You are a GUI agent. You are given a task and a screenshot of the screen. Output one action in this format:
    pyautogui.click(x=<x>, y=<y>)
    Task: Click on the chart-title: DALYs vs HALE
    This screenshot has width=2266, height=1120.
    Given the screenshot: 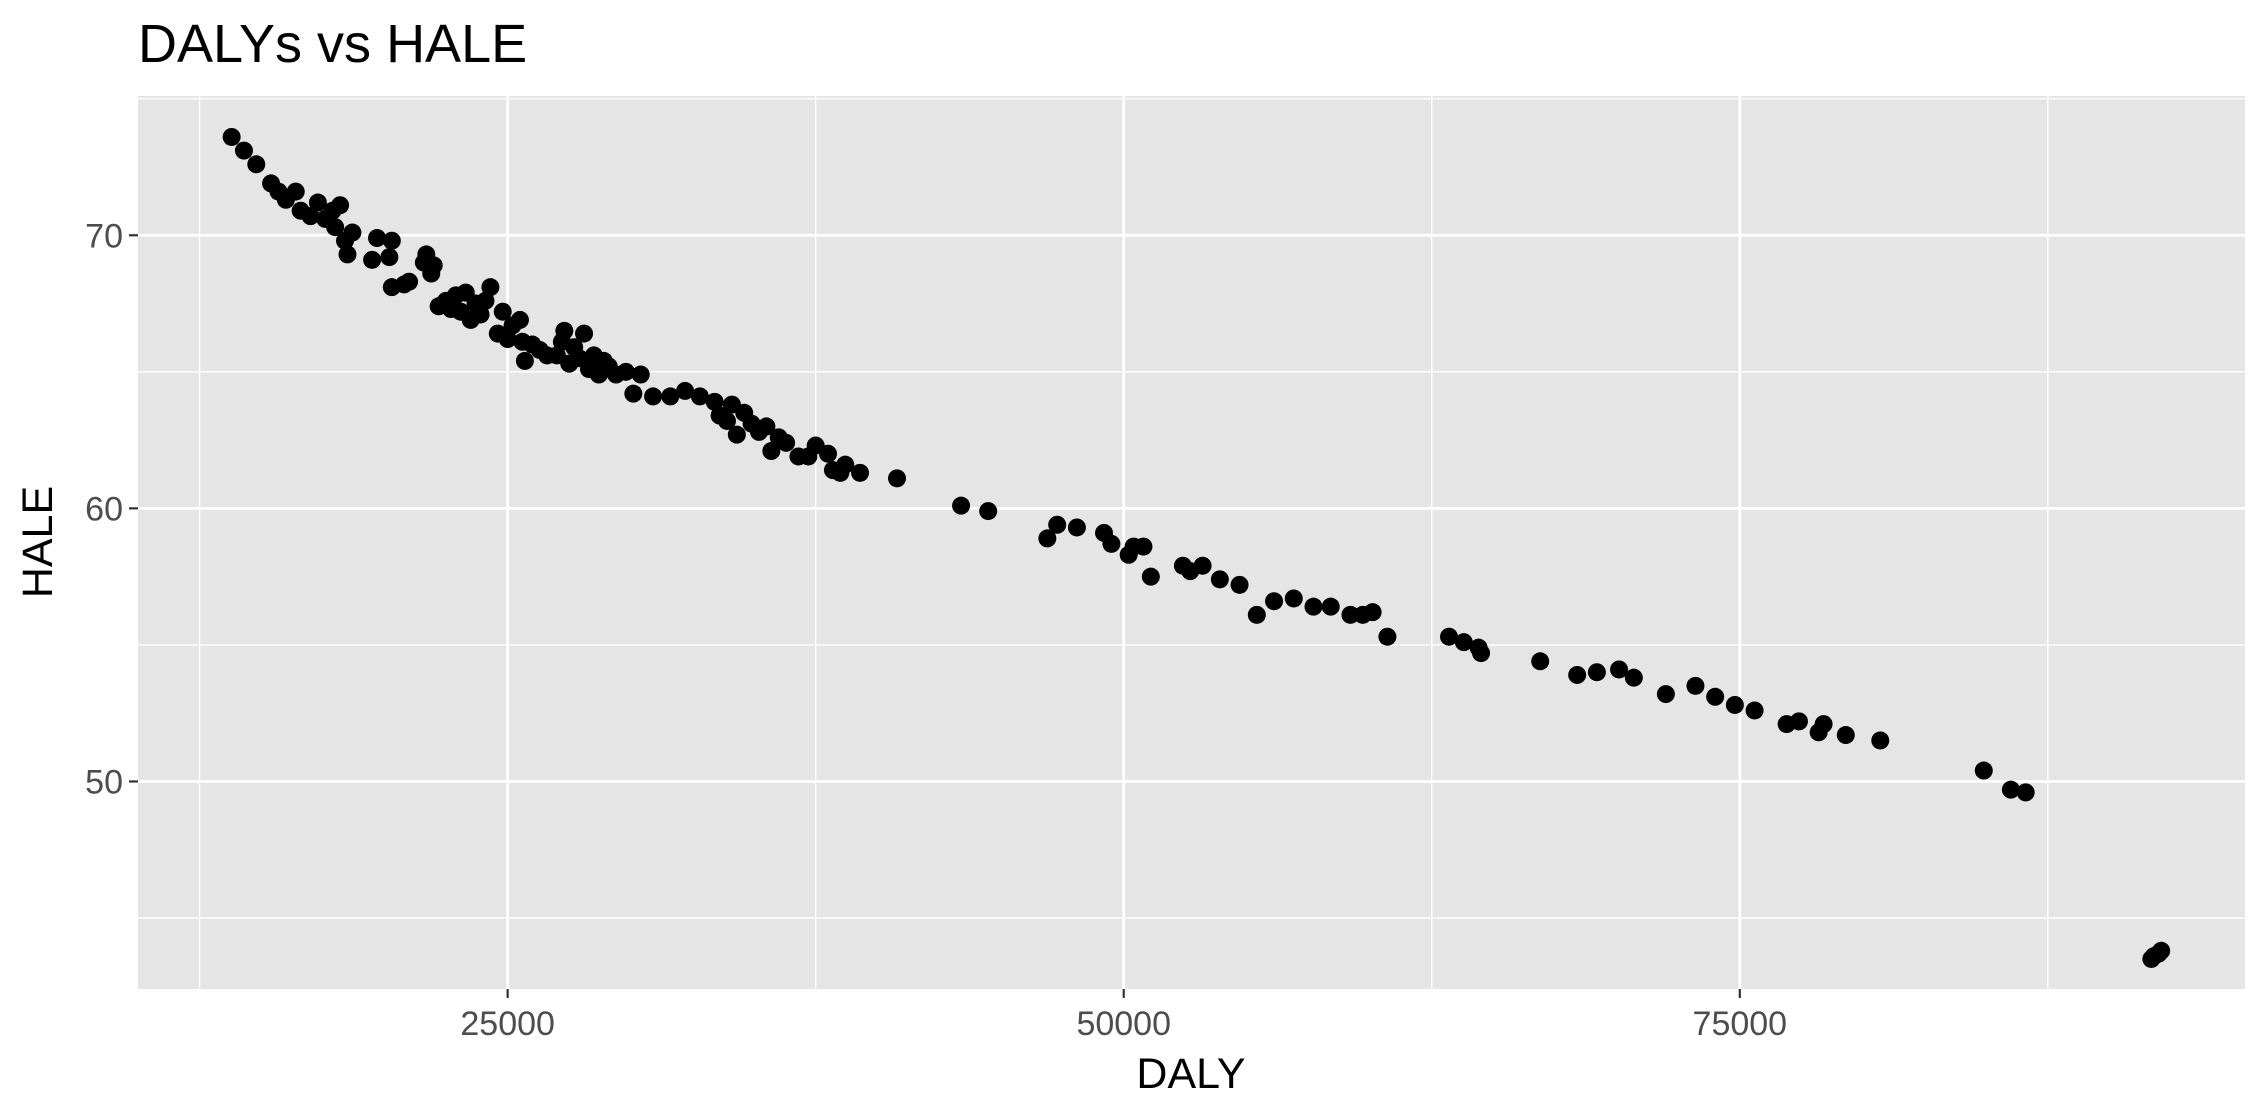 What is the action you would take?
    pyautogui.click(x=332, y=44)
    